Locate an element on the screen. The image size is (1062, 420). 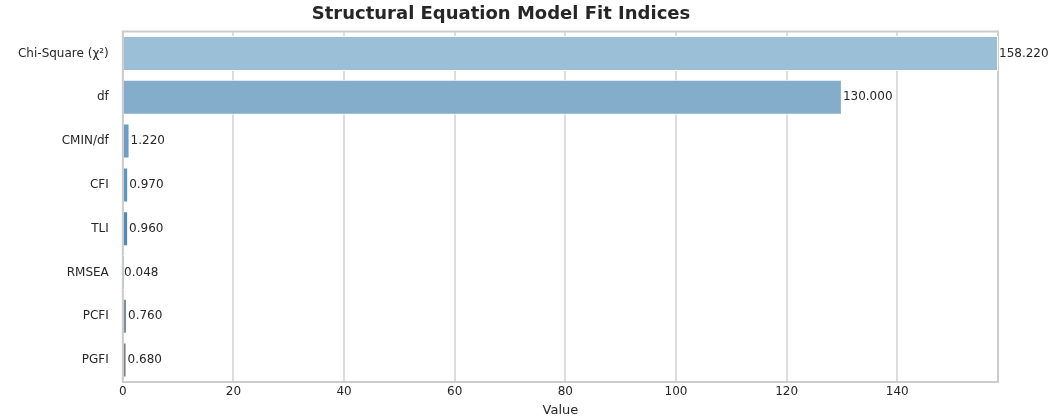
x-tick-label: 120 is located at coordinates (787, 391).